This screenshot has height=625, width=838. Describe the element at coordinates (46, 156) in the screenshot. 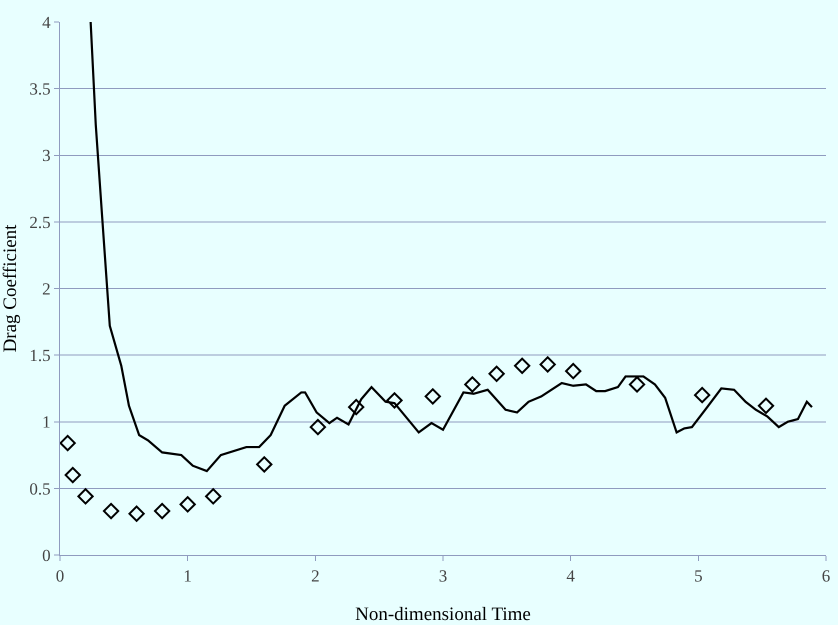

I see `y-tick-label: 3` at that location.